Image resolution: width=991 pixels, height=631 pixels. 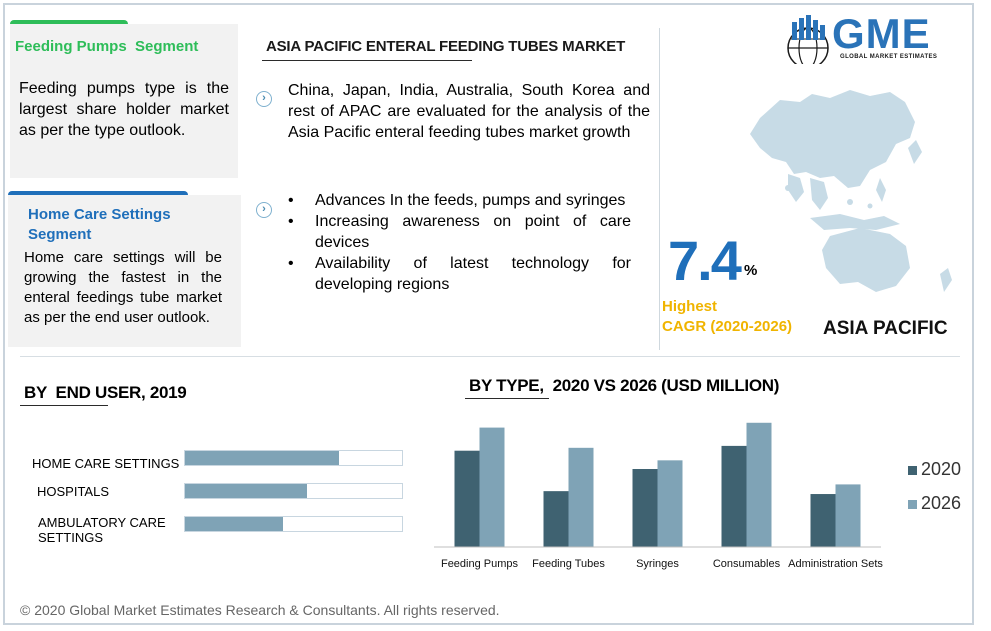 What do you see at coordinates (727, 326) in the screenshot?
I see `cagr-label-2: CAGR (2020-2026)` at bounding box center [727, 326].